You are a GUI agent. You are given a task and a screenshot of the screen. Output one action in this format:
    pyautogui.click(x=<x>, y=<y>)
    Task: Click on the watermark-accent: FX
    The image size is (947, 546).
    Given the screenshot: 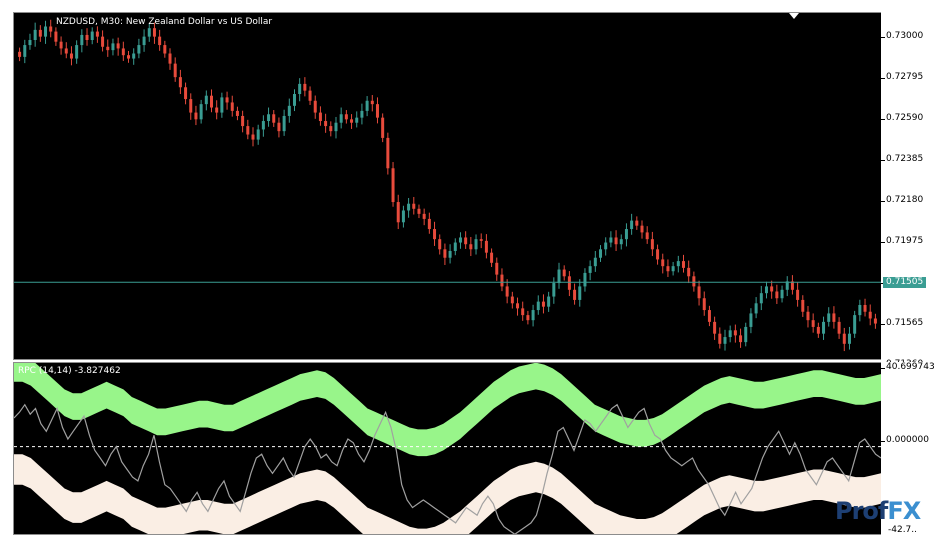 What is the action you would take?
    pyautogui.click(x=904, y=511)
    